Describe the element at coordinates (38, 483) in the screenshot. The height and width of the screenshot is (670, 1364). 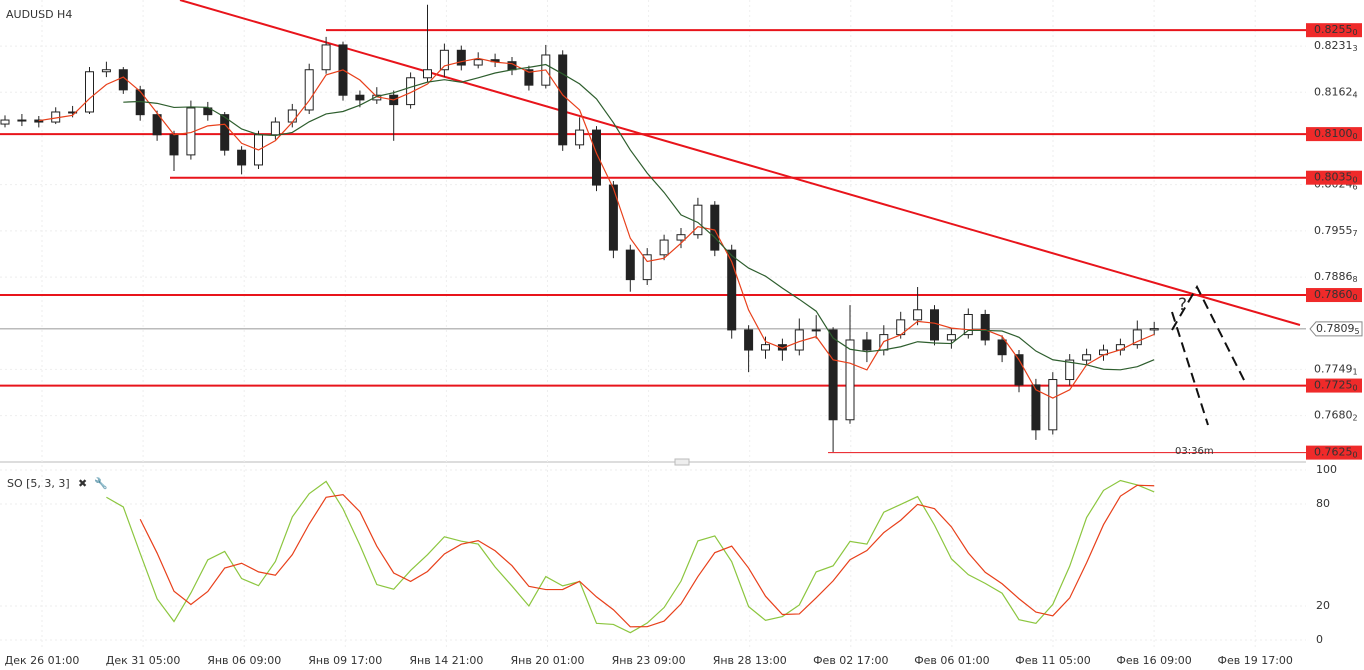
I see `indicator-title: SO [5, 3, 3]` at that location.